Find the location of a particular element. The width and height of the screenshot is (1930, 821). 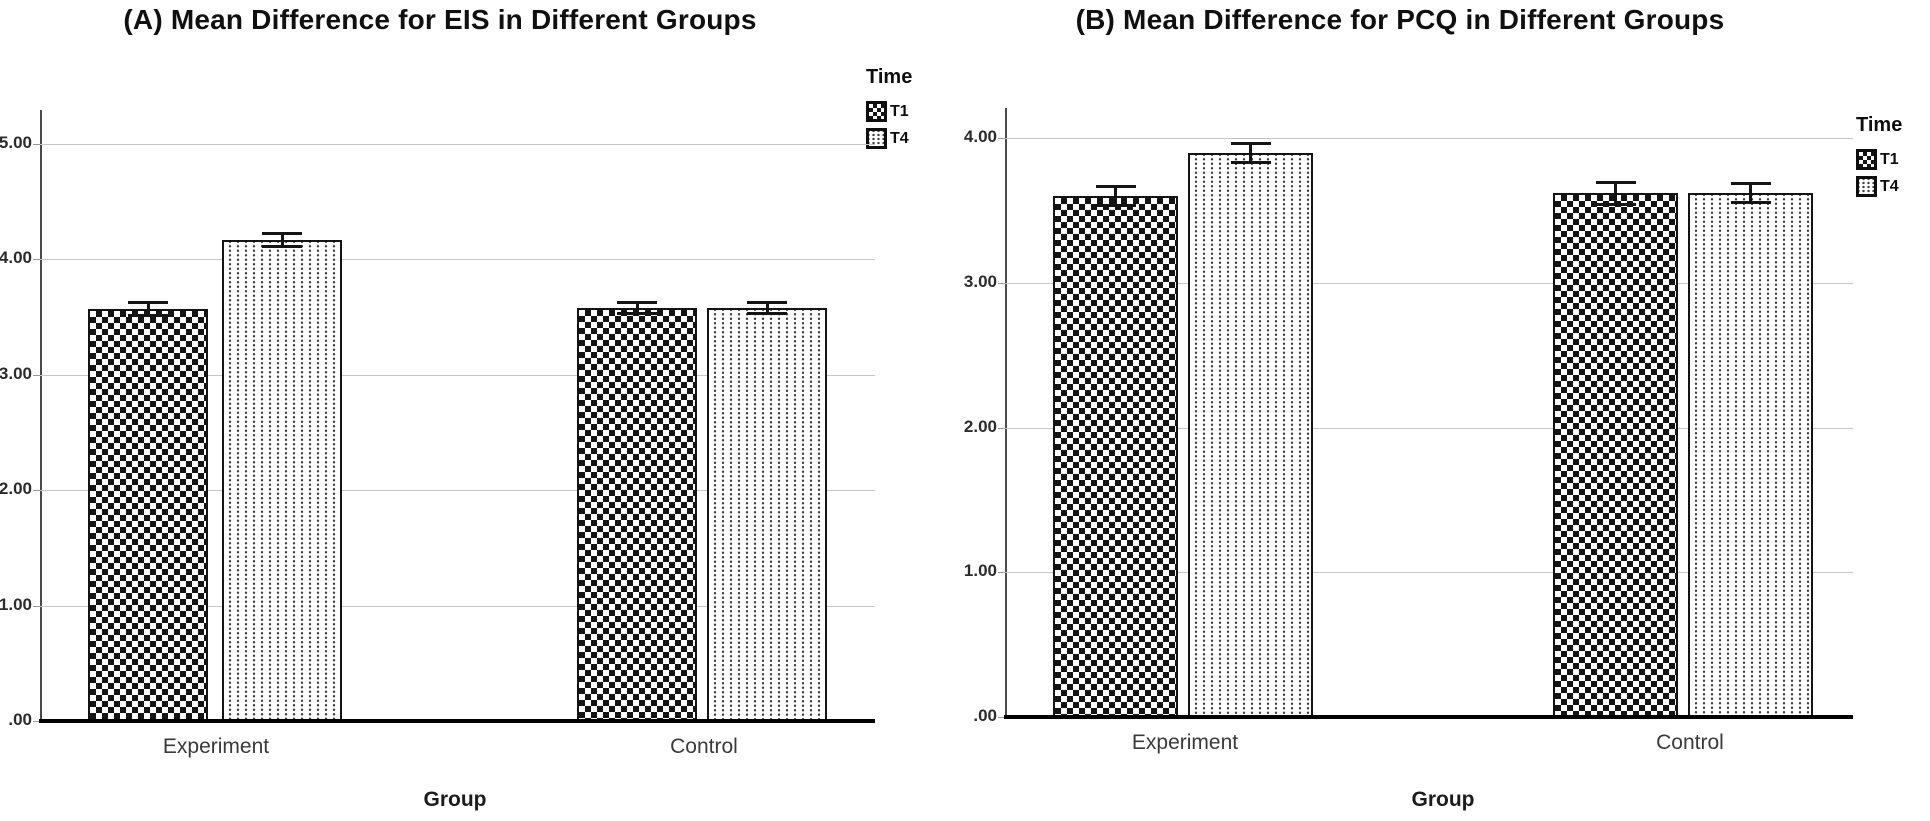

chart-b-legend: Time T1 T4 is located at coordinates (1879, 157).